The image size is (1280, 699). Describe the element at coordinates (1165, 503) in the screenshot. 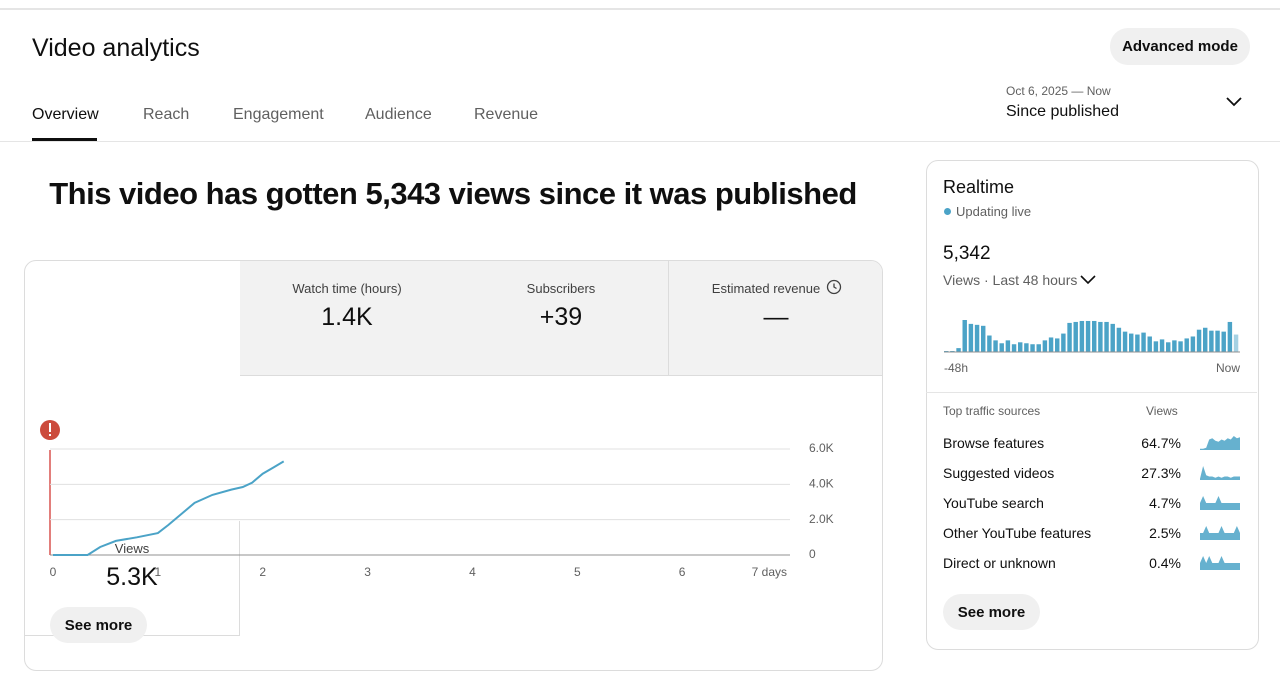

I see `traffic-share: 4.7%` at that location.